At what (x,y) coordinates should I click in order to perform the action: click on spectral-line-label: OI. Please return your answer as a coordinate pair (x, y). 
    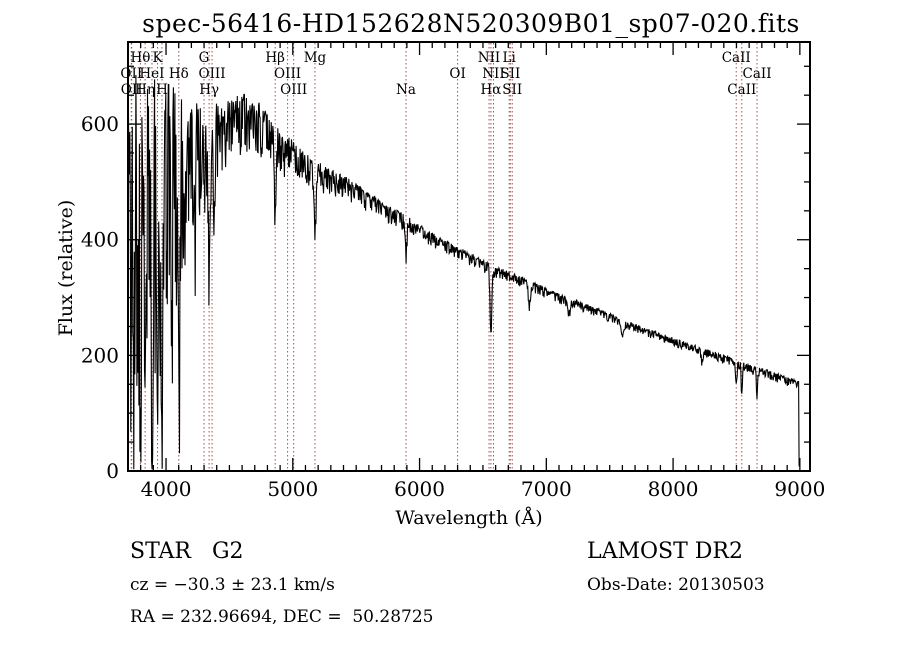
    Looking at the image, I should click on (457, 74).